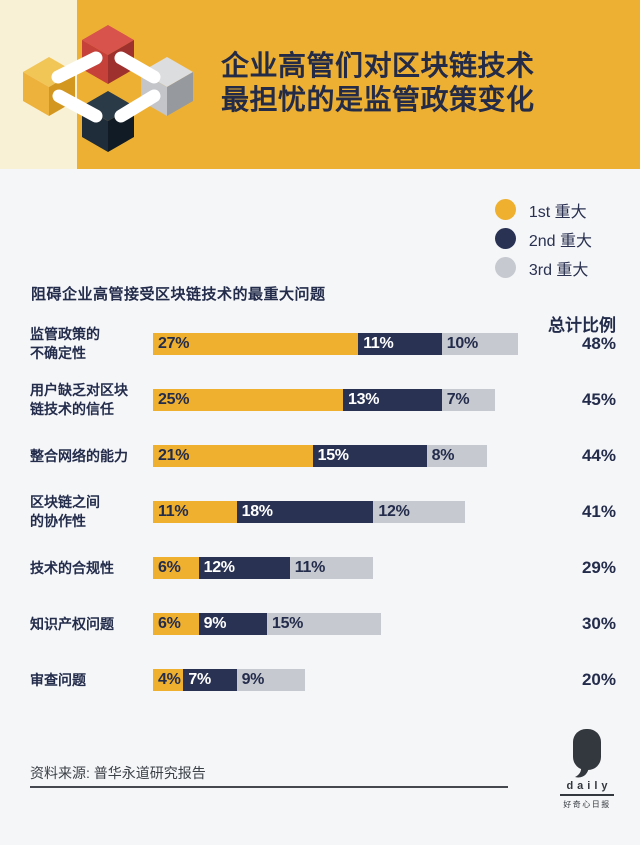 The image size is (640, 845). I want to click on totals-column-header: 总计比例, so click(582, 325).